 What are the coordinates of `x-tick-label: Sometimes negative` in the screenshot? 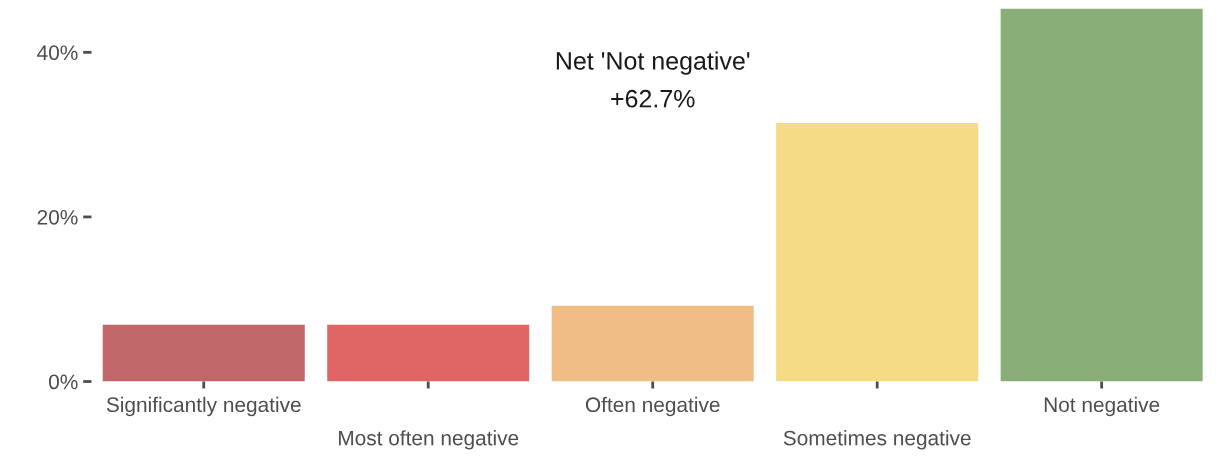 It's located at (877, 440).